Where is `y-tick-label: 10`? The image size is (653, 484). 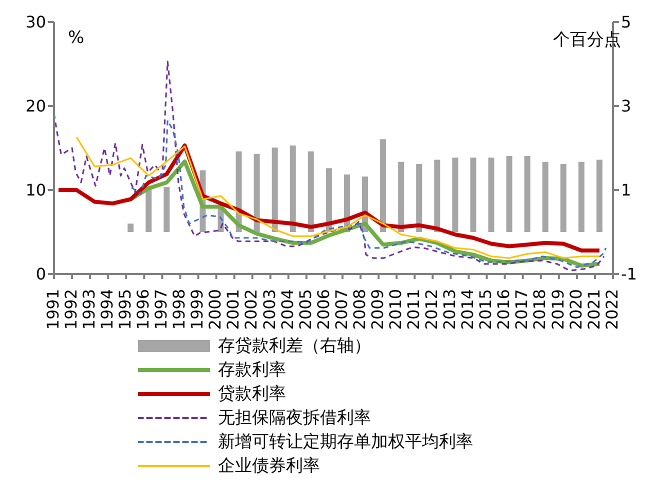 y-tick-label: 10 is located at coordinates (36, 190).